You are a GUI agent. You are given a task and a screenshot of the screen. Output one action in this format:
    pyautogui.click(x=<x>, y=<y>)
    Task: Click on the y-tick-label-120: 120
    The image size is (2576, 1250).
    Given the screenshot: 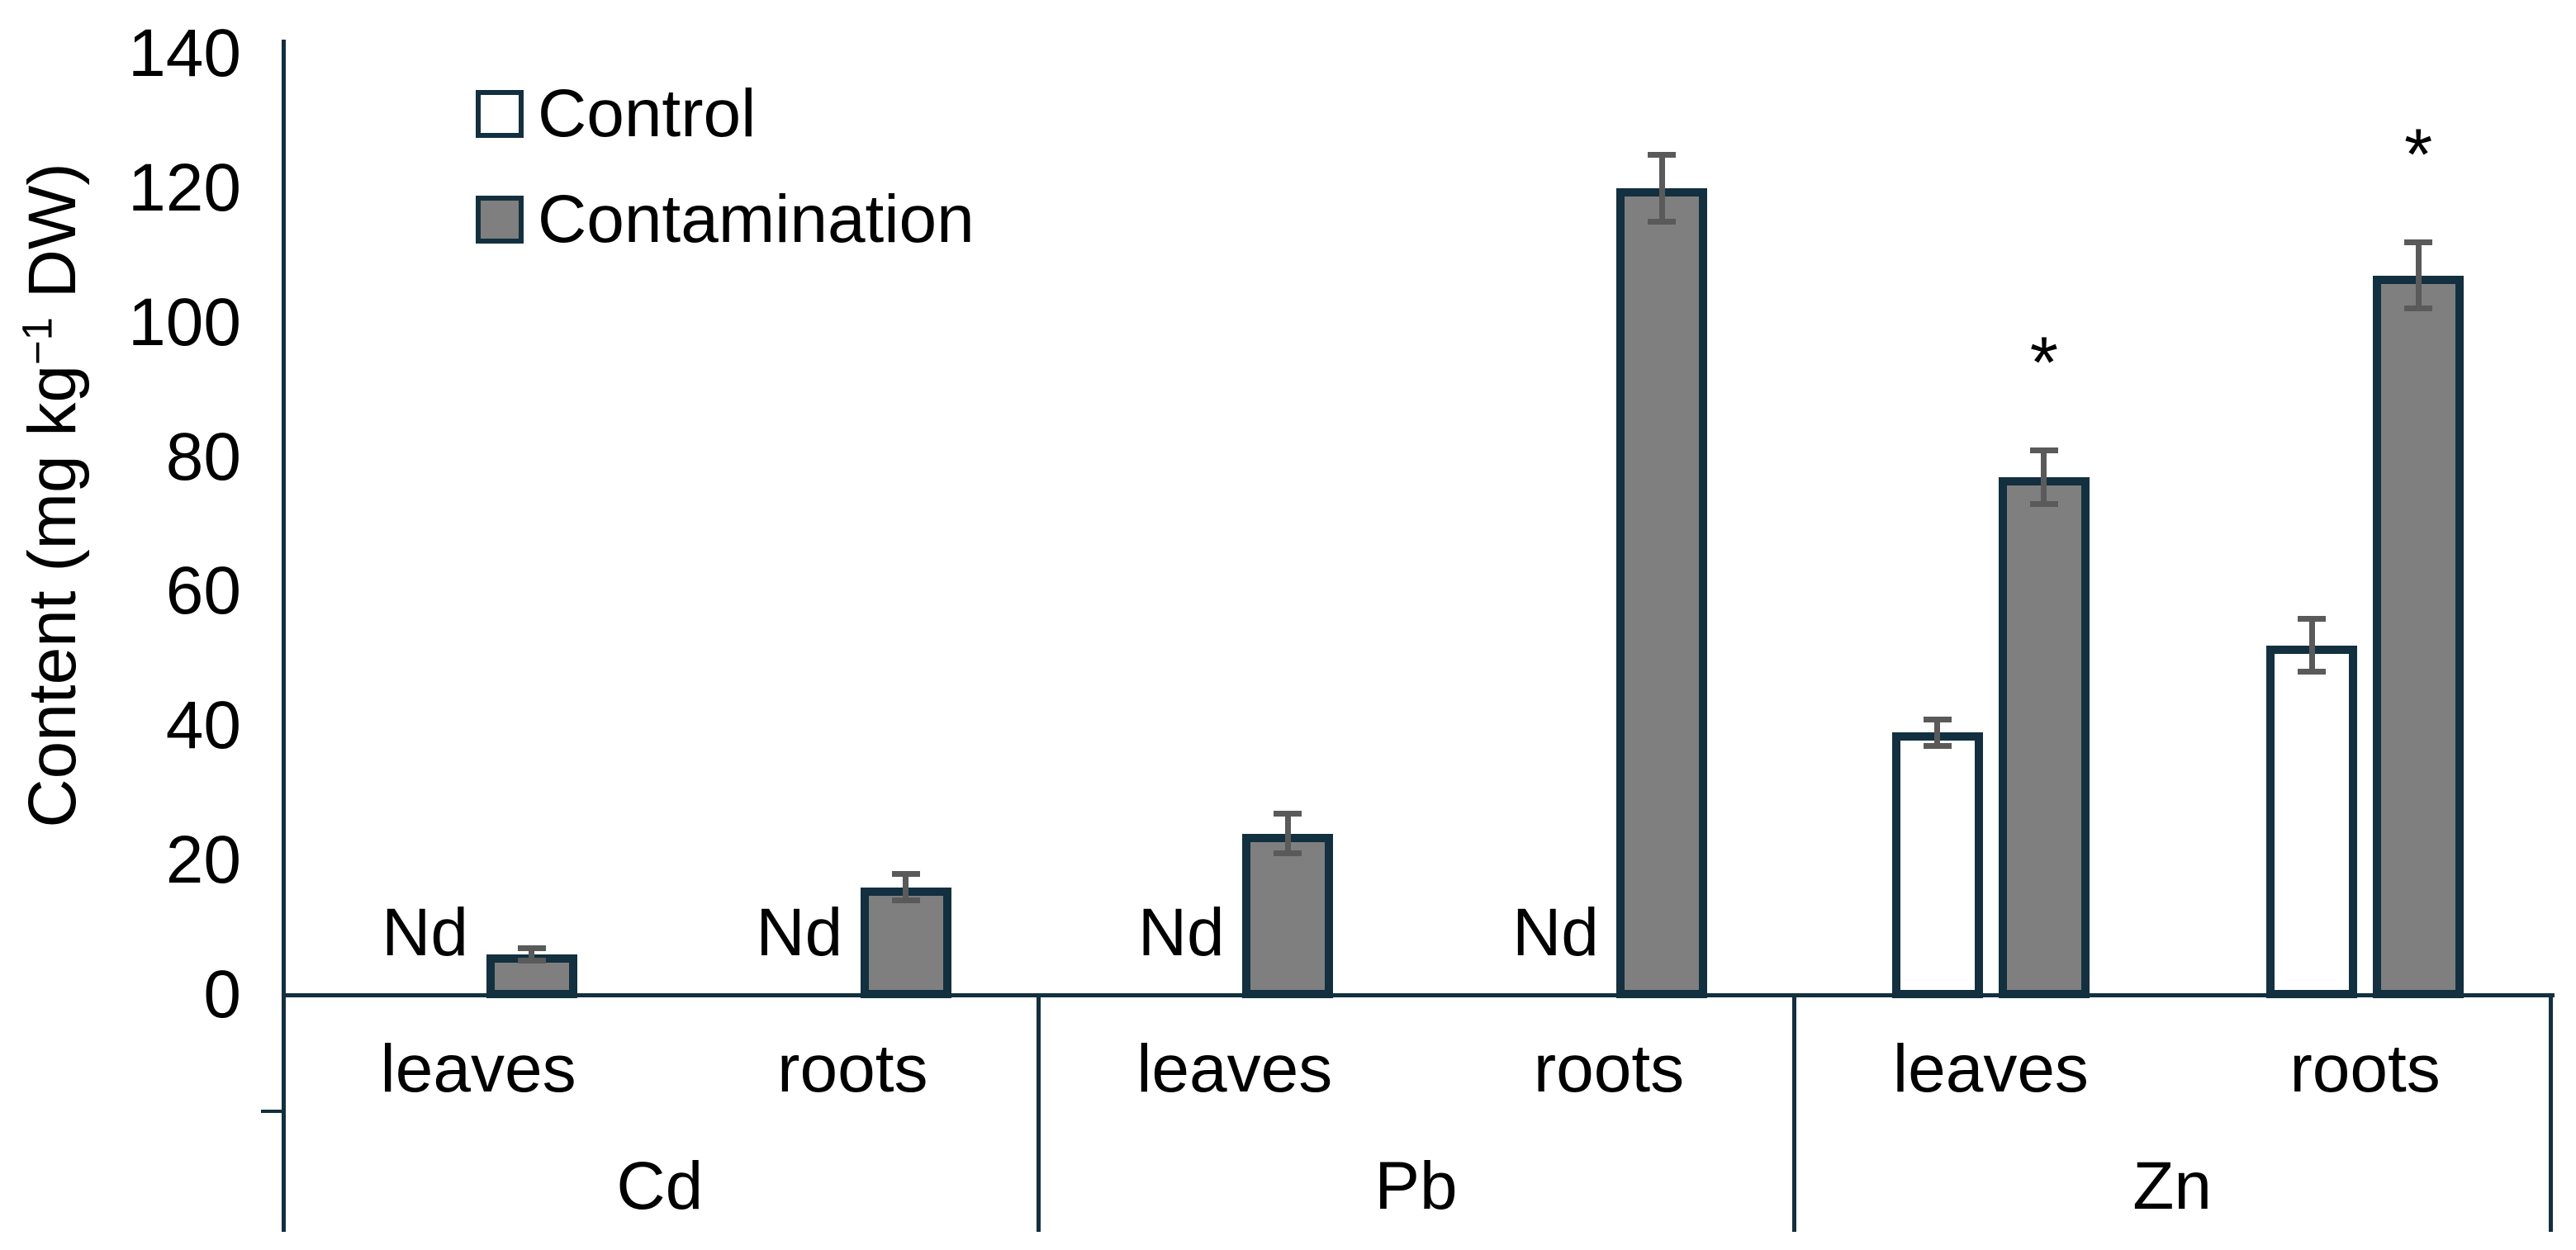 What is the action you would take?
    pyautogui.click(x=184, y=187)
    